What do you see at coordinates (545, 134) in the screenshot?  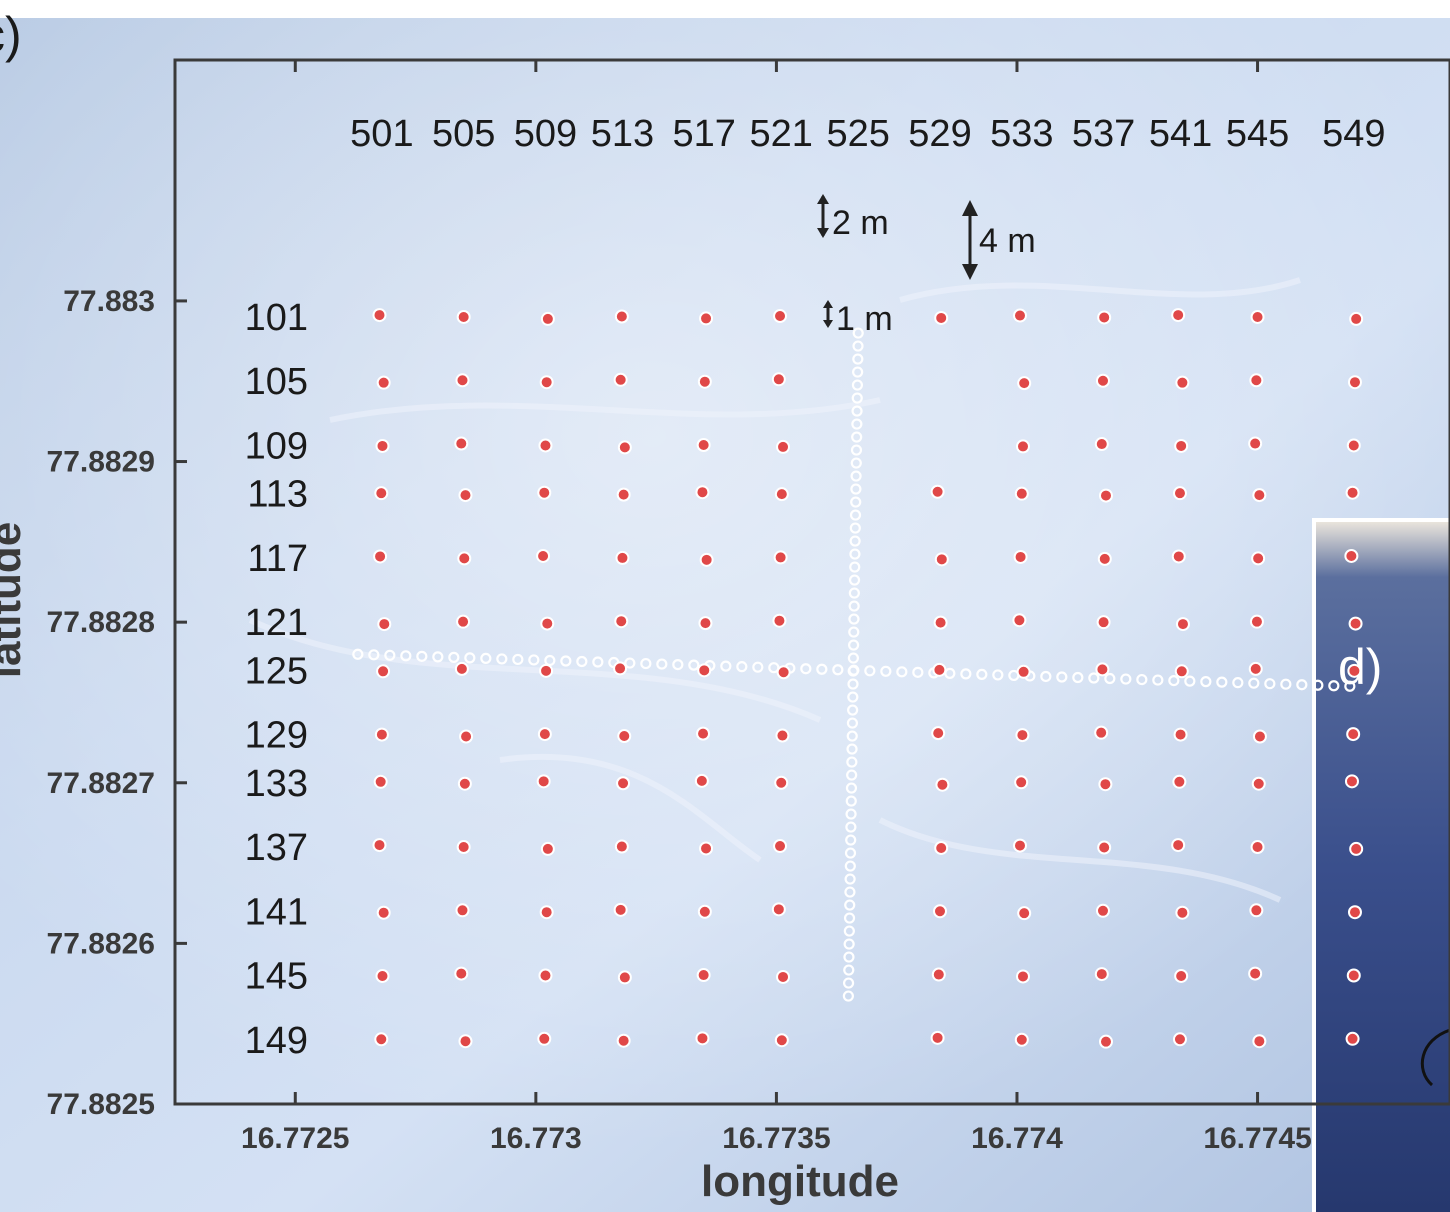 I see `grid-column-label: 509` at bounding box center [545, 134].